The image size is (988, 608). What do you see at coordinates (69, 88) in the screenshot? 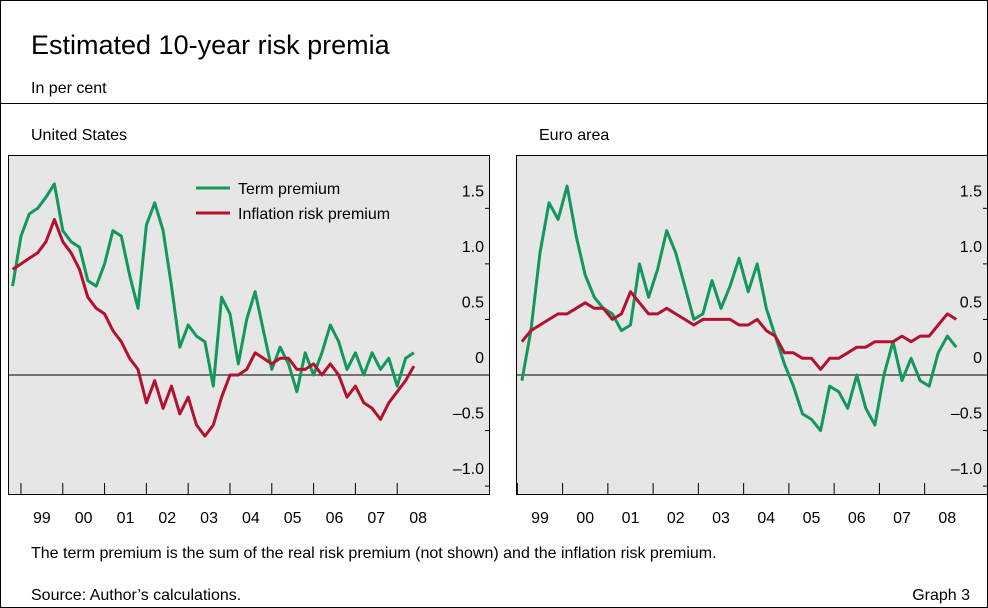
I see `page-subtitle: In per cent` at bounding box center [69, 88].